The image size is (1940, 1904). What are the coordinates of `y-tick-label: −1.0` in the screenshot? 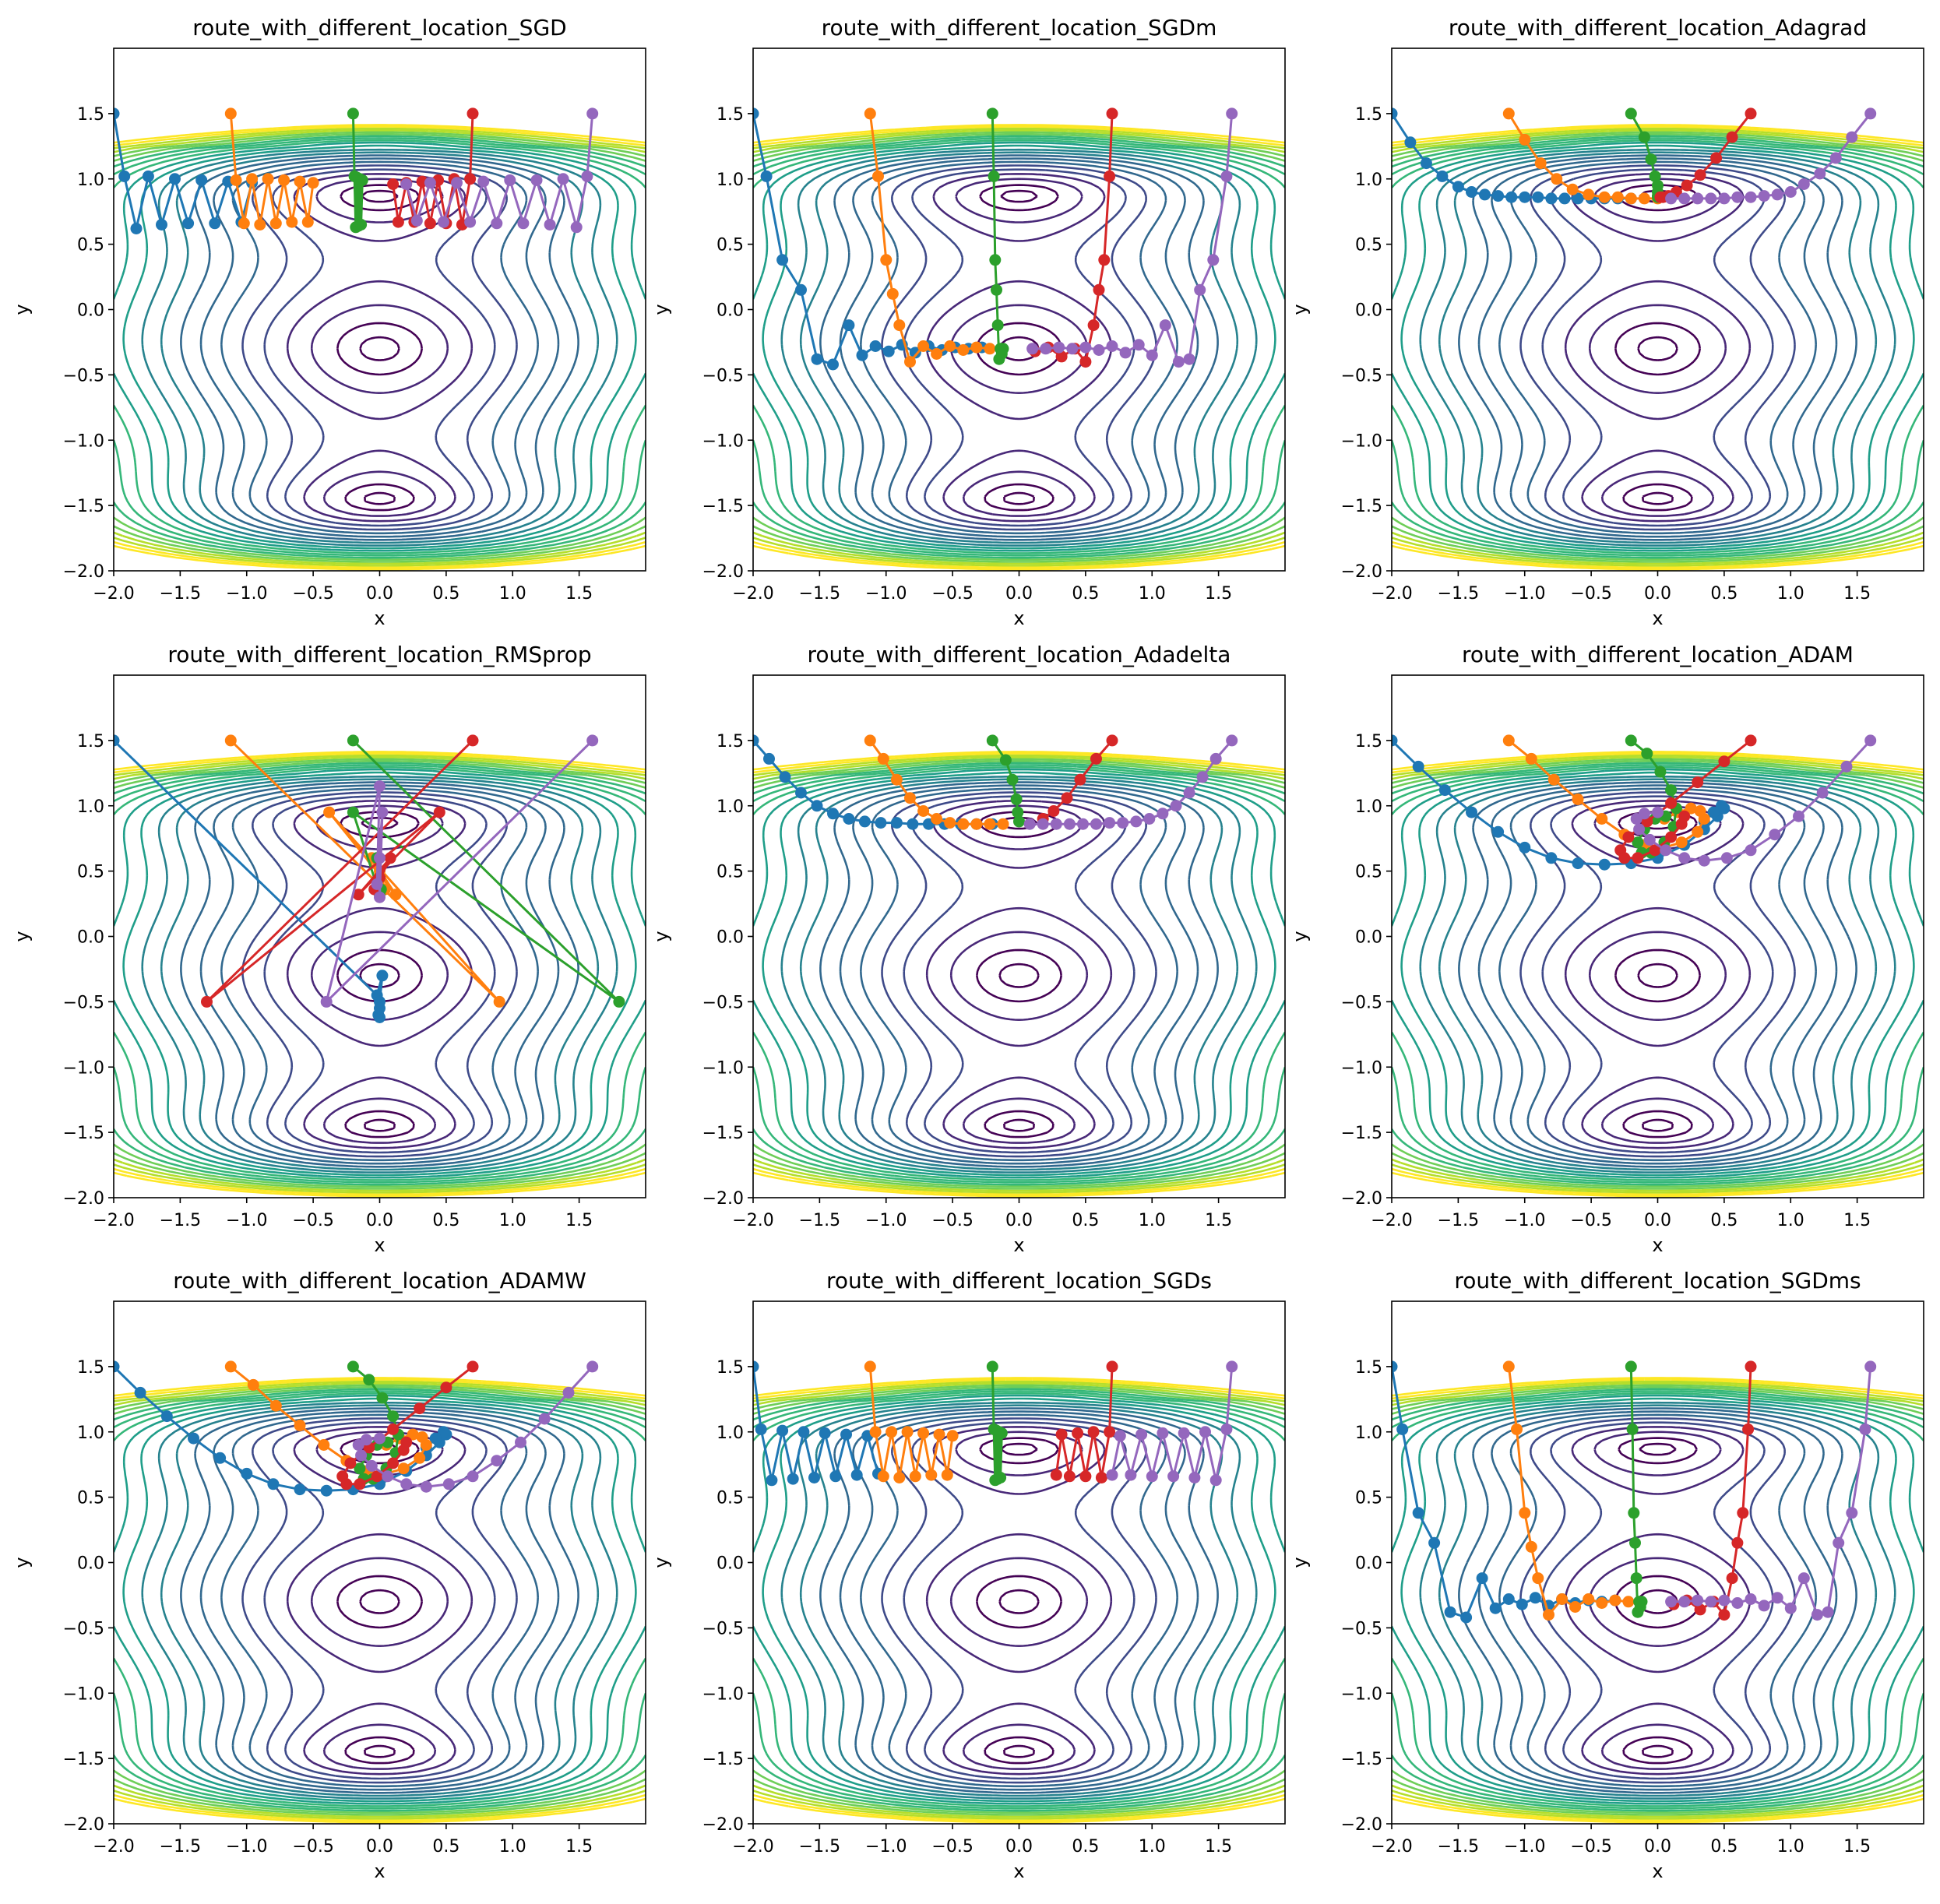 It's located at (723, 1068).